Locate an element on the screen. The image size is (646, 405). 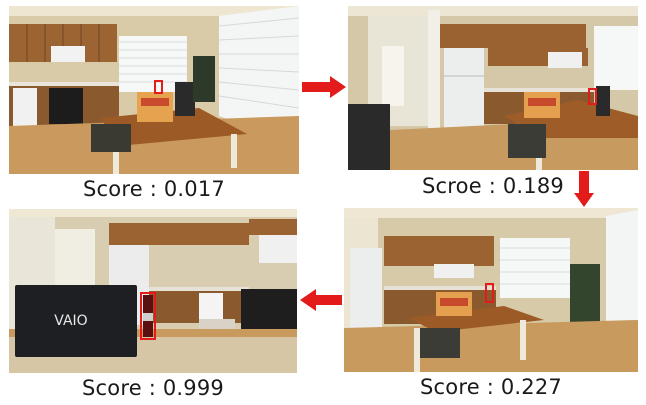
laptop-logo-text: VAIO is located at coordinates (70, 321).